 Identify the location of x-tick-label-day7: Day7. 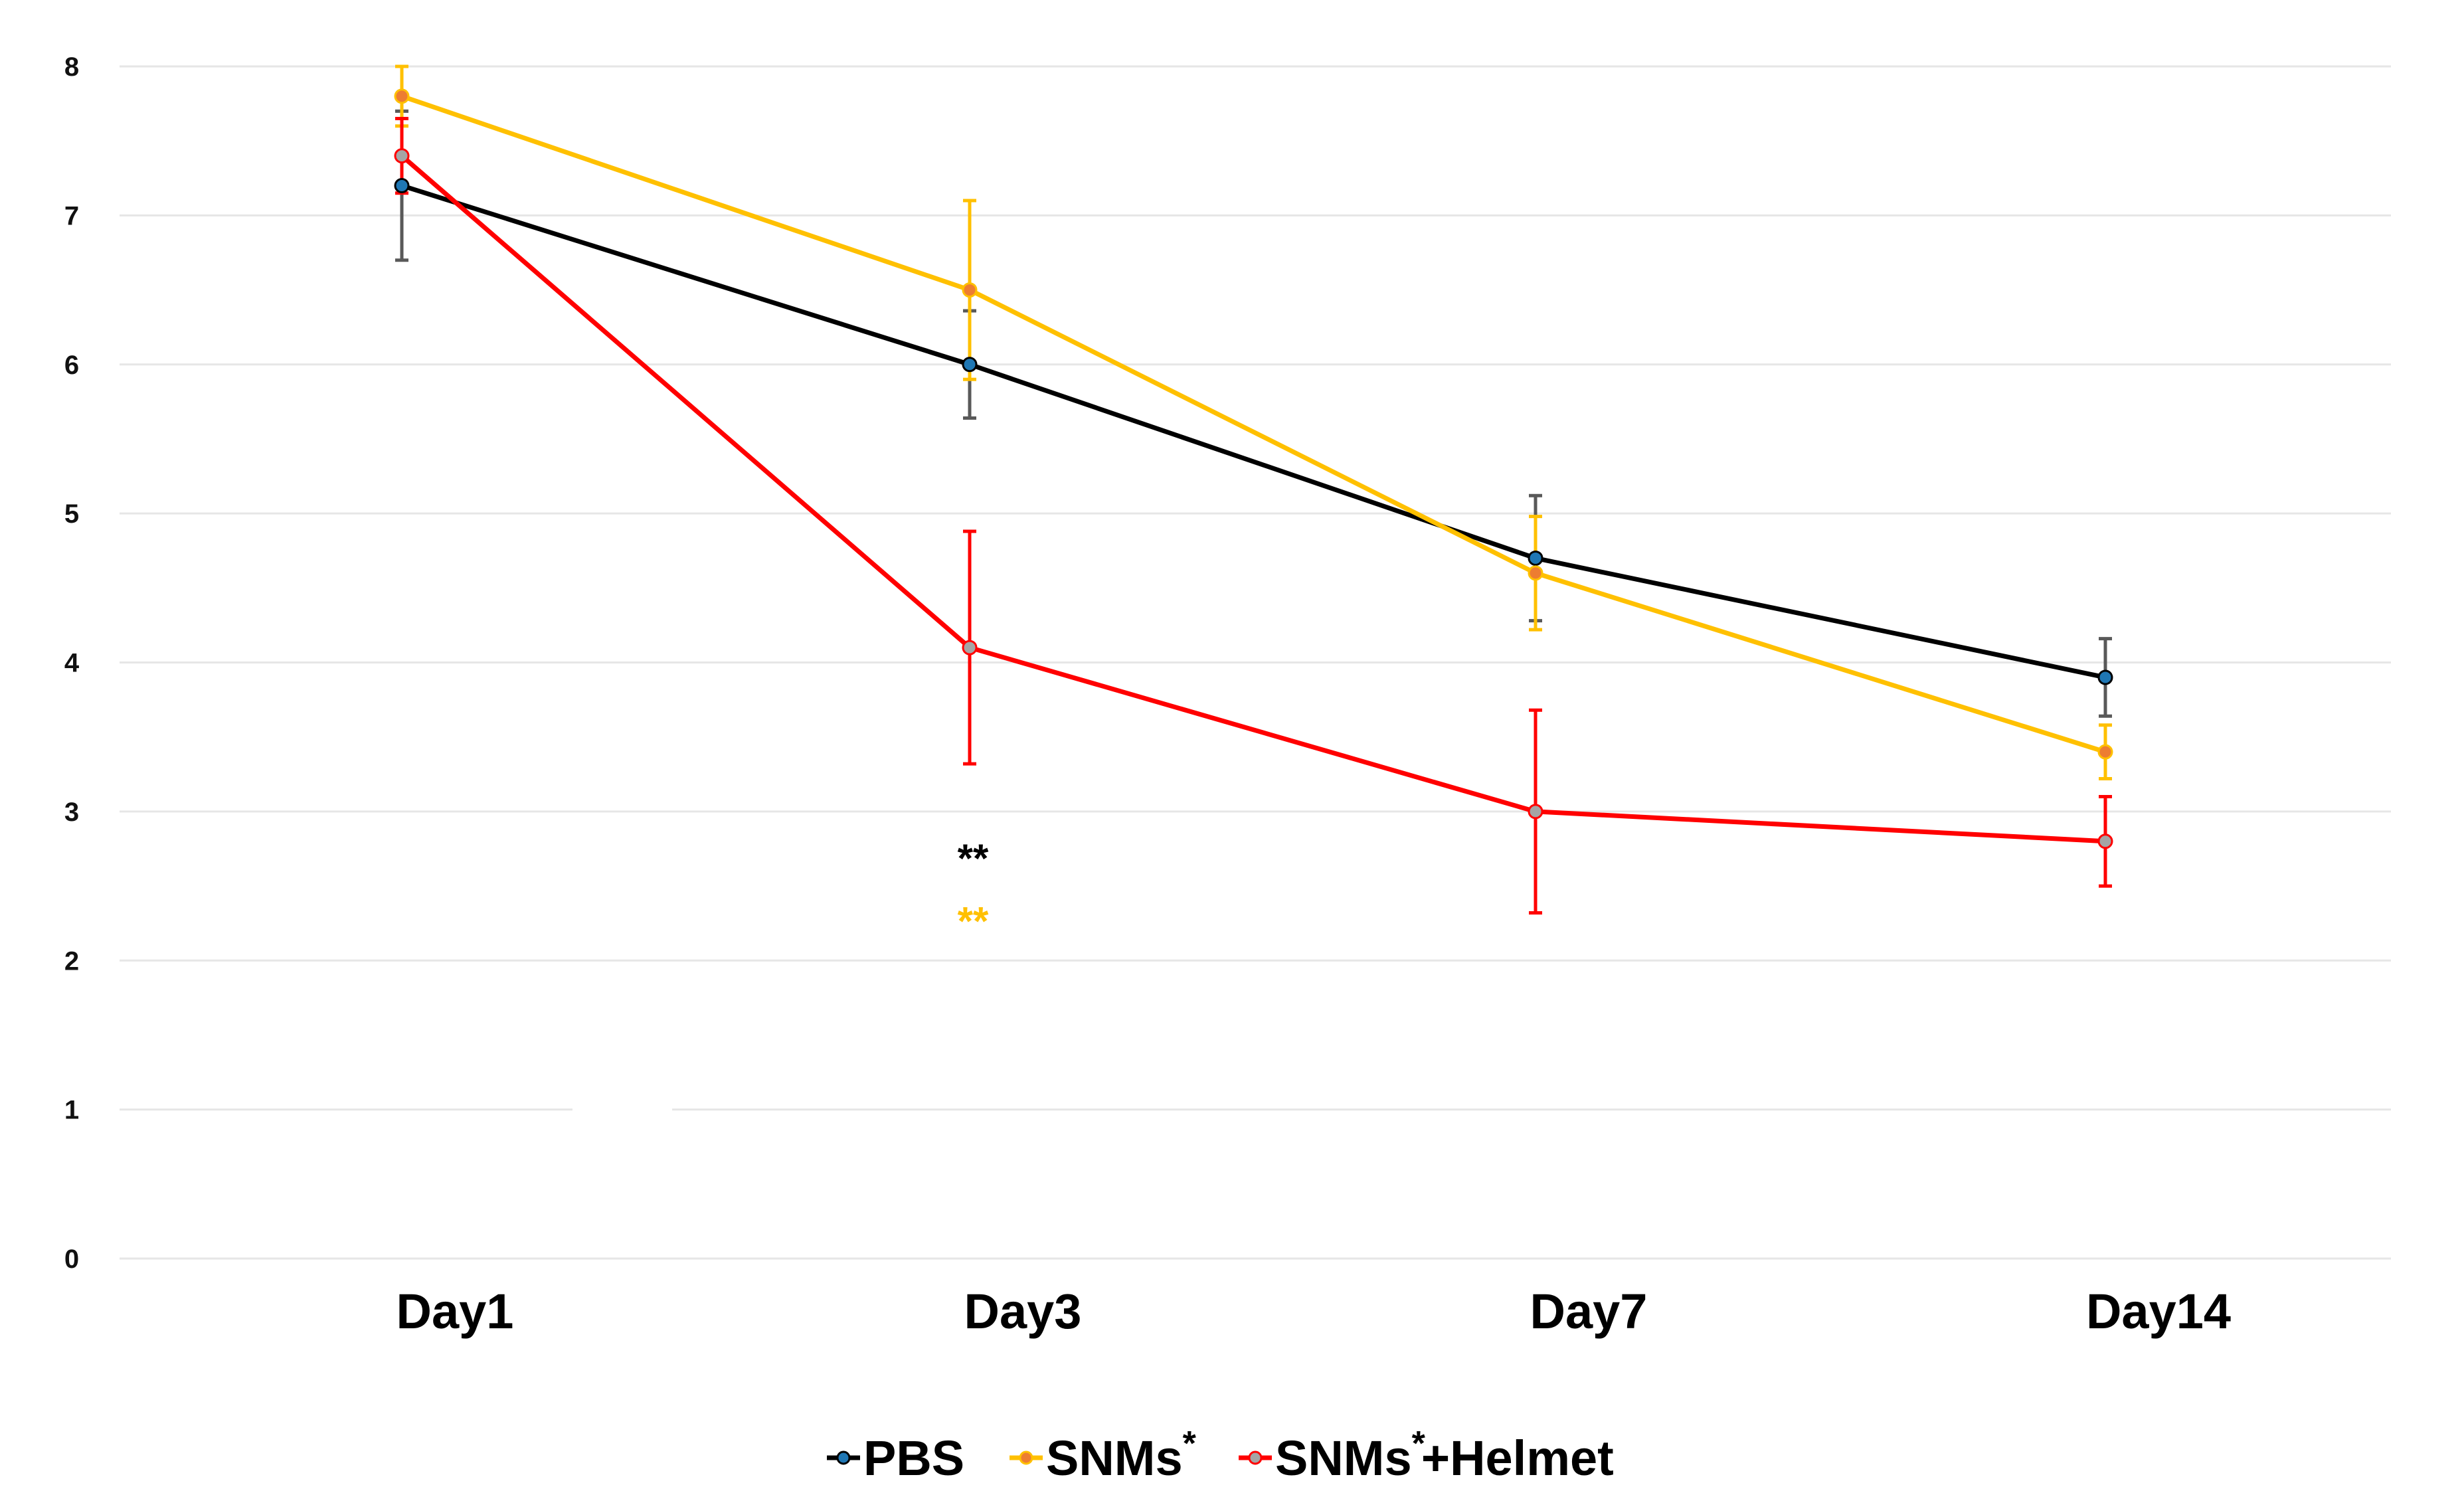
(1589, 1311).